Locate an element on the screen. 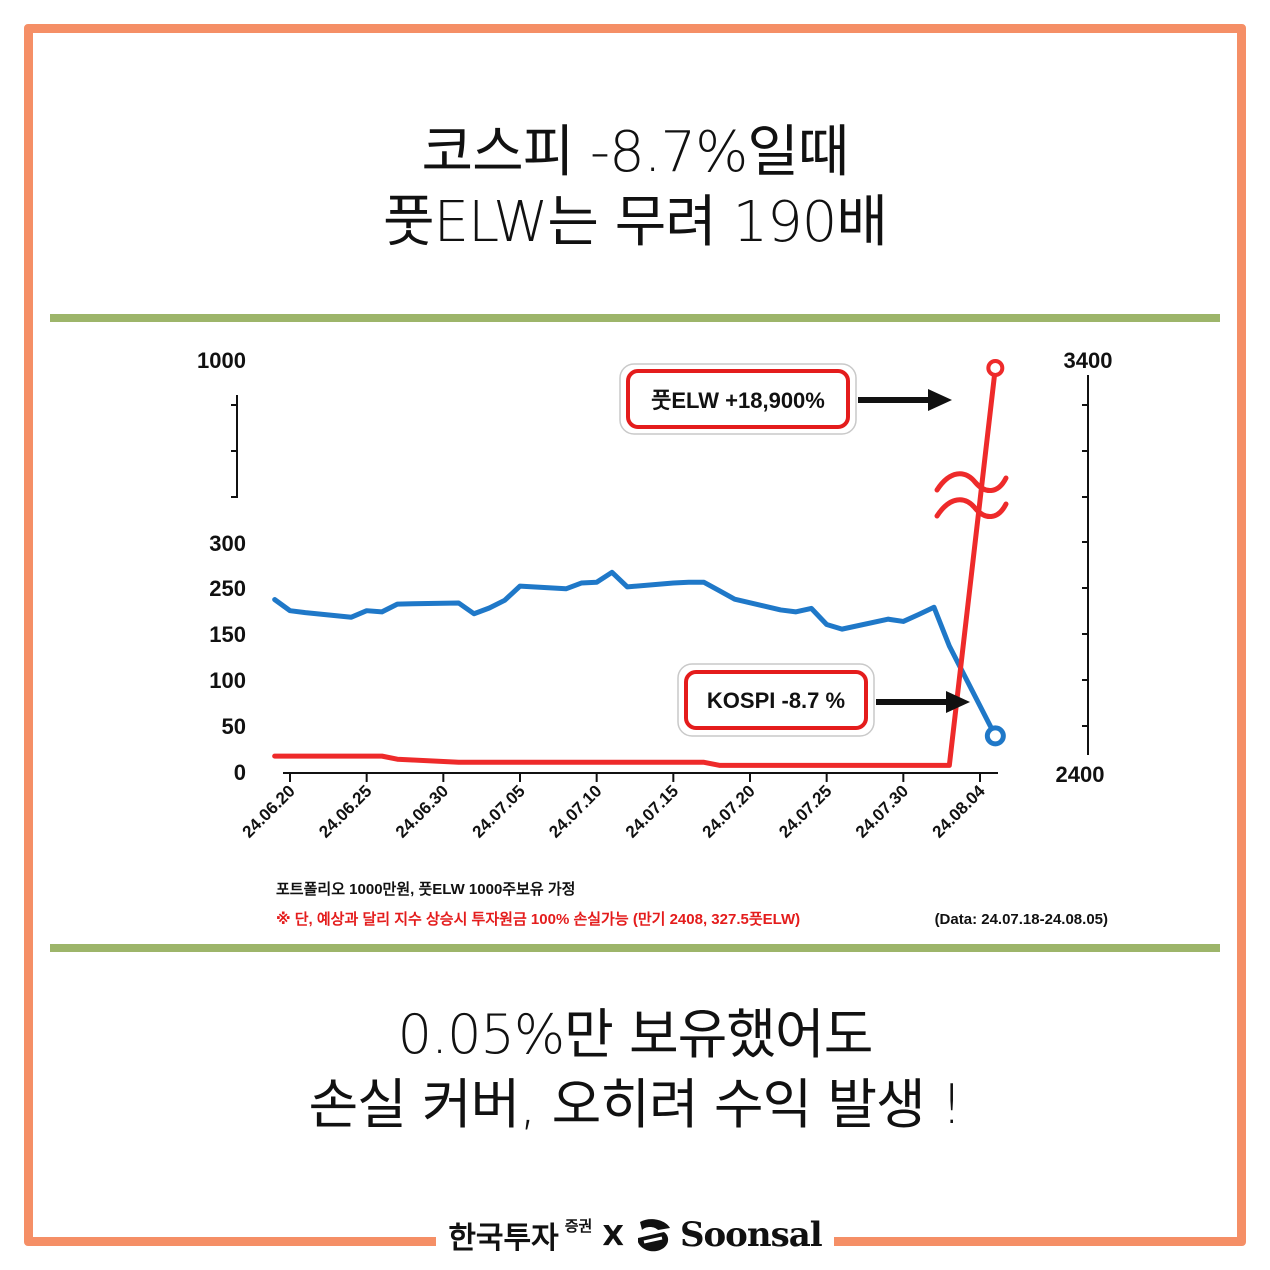 The image size is (1270, 1270). callout-put-elw-label: 풋ELW +18,900% is located at coordinates (738, 400).